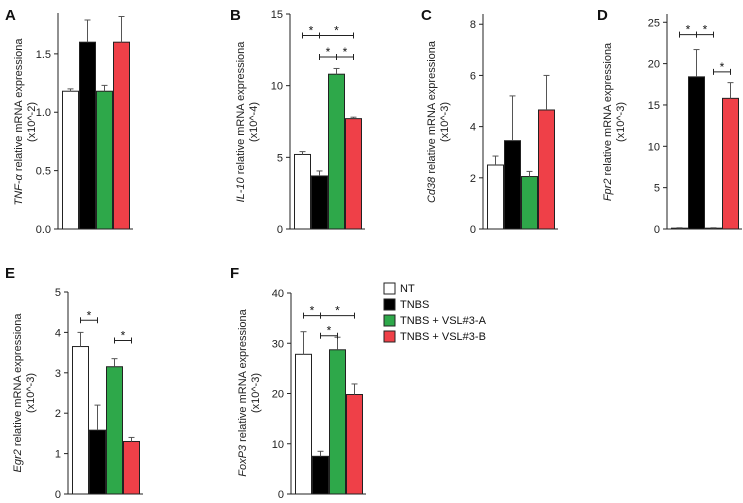 This screenshot has width=743, height=503. What do you see at coordinates (414, 305) in the screenshot?
I see `legend-label: TNBS` at bounding box center [414, 305].